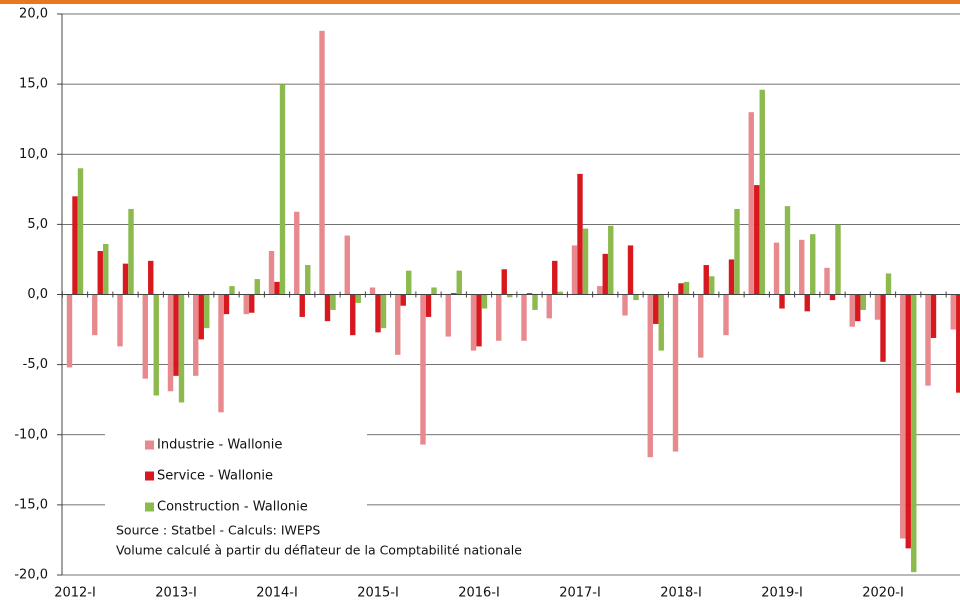  What do you see at coordinates (277, 593) in the screenshot?
I see `x-tick-label: 2014-I` at bounding box center [277, 593].